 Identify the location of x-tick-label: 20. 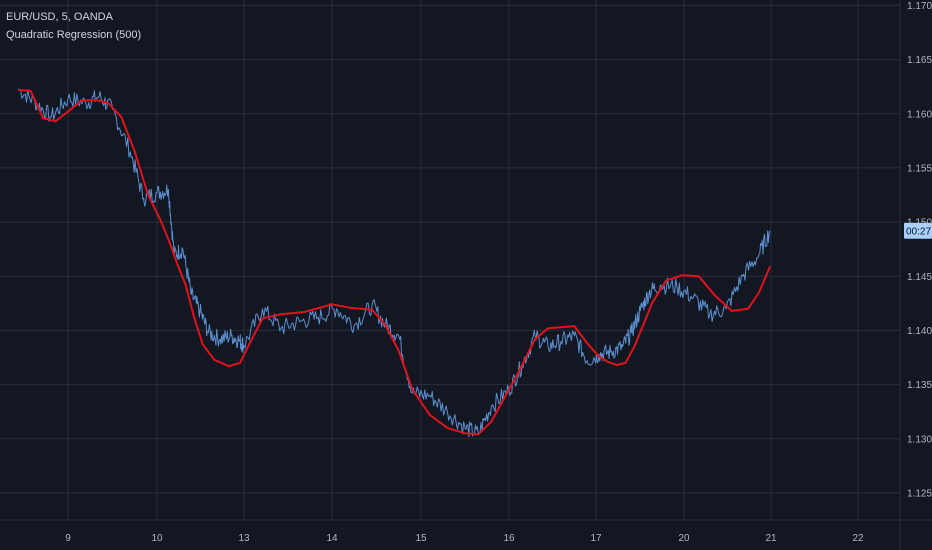
(684, 538).